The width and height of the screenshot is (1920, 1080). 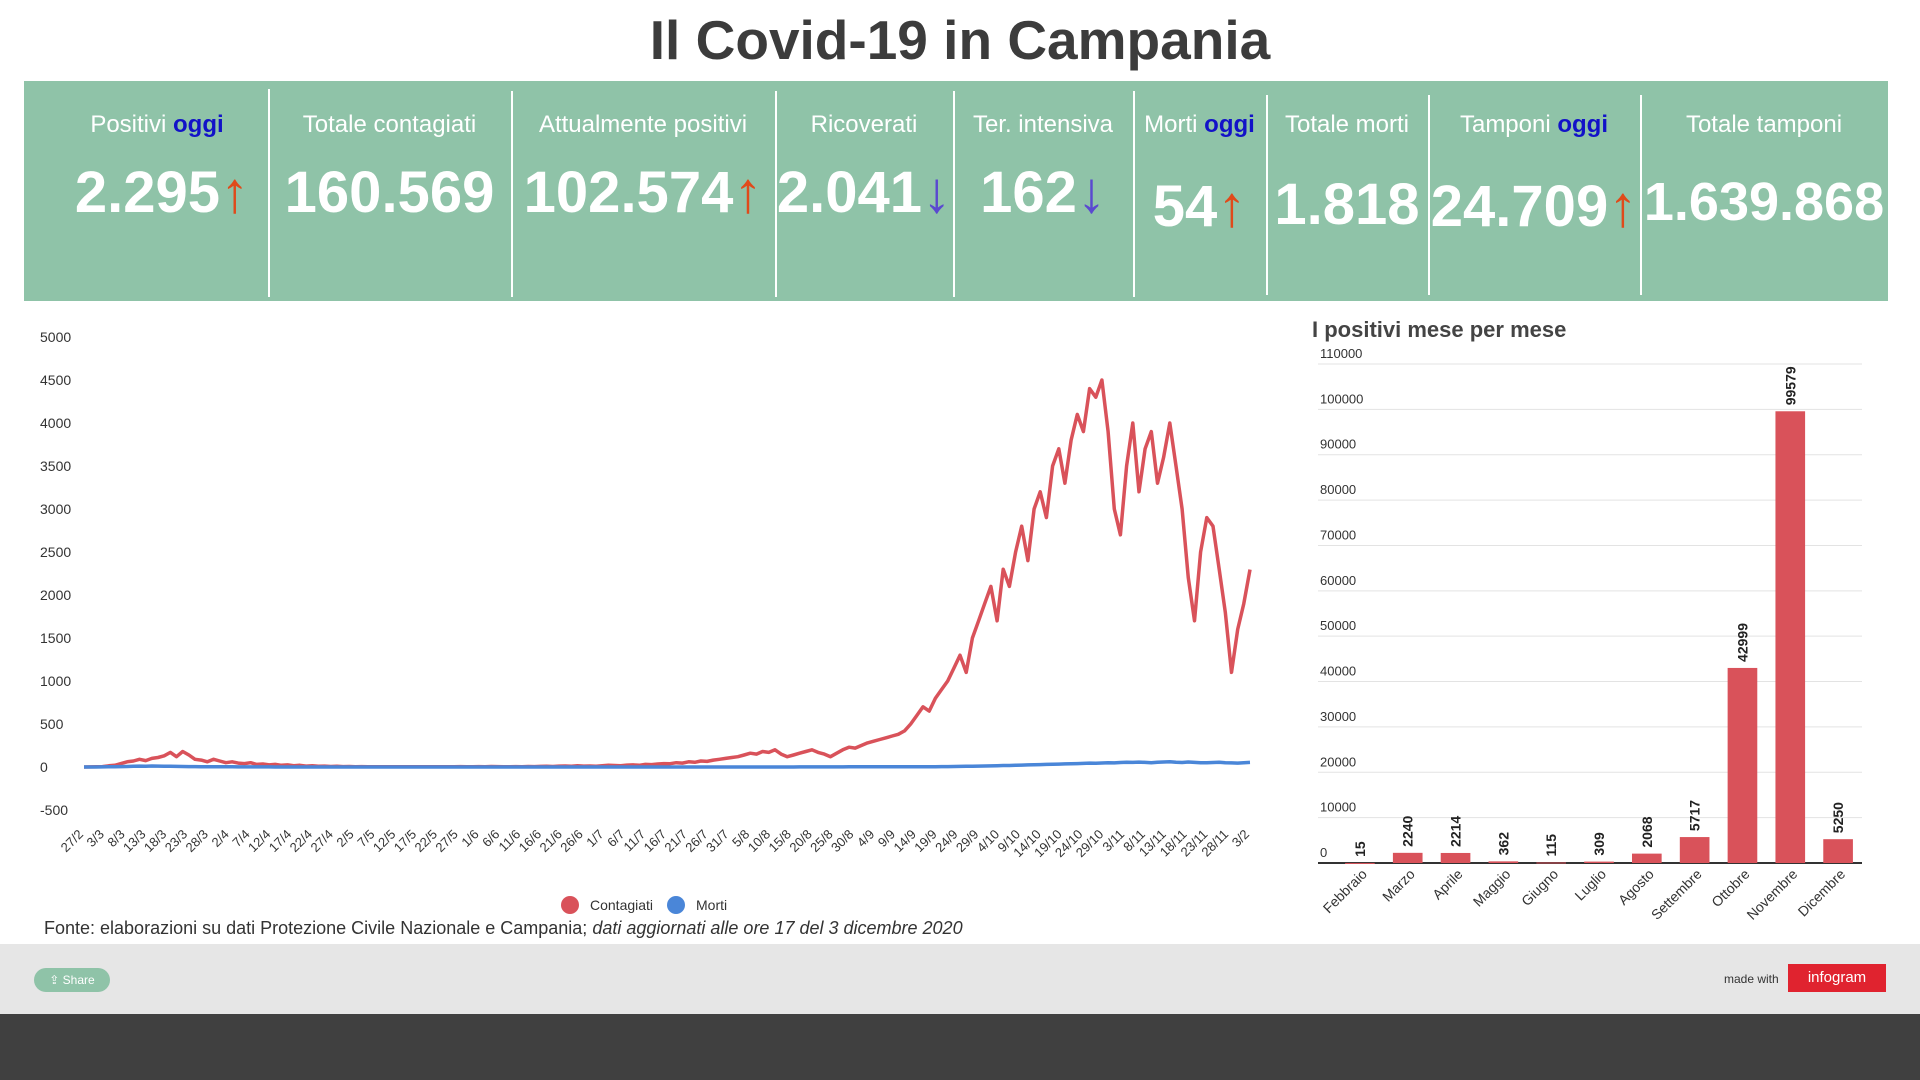 I want to click on y-tick-label: 1500, so click(x=55, y=638).